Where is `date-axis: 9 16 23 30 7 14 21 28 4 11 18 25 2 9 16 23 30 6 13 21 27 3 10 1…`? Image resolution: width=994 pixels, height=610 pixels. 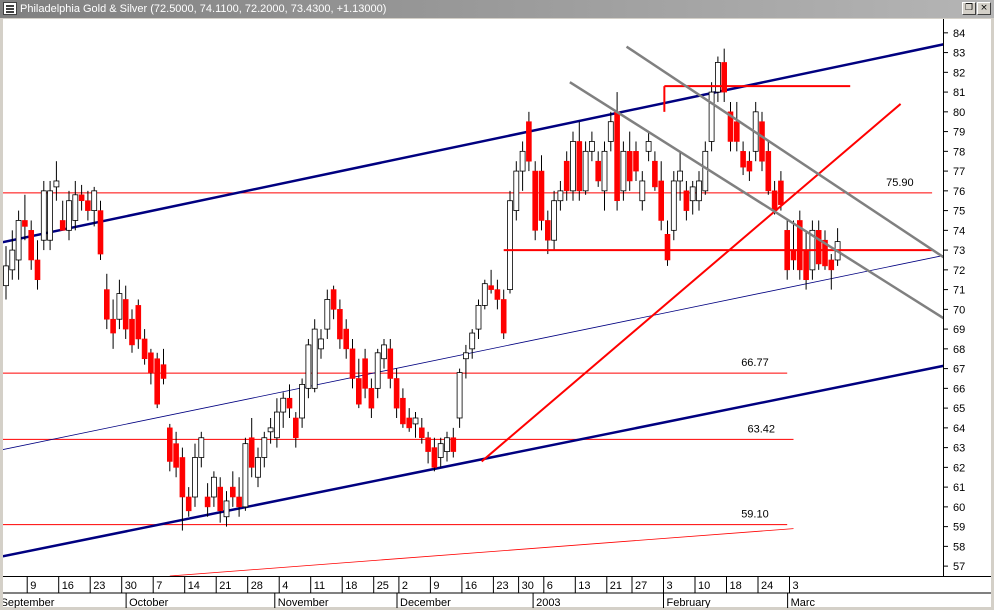
date-axis: 9 16 23 30 7 14 21 28 4 11 18 25 2 9 16 23 30 6 13 21 27 3 10 1… is located at coordinates (497, 592).